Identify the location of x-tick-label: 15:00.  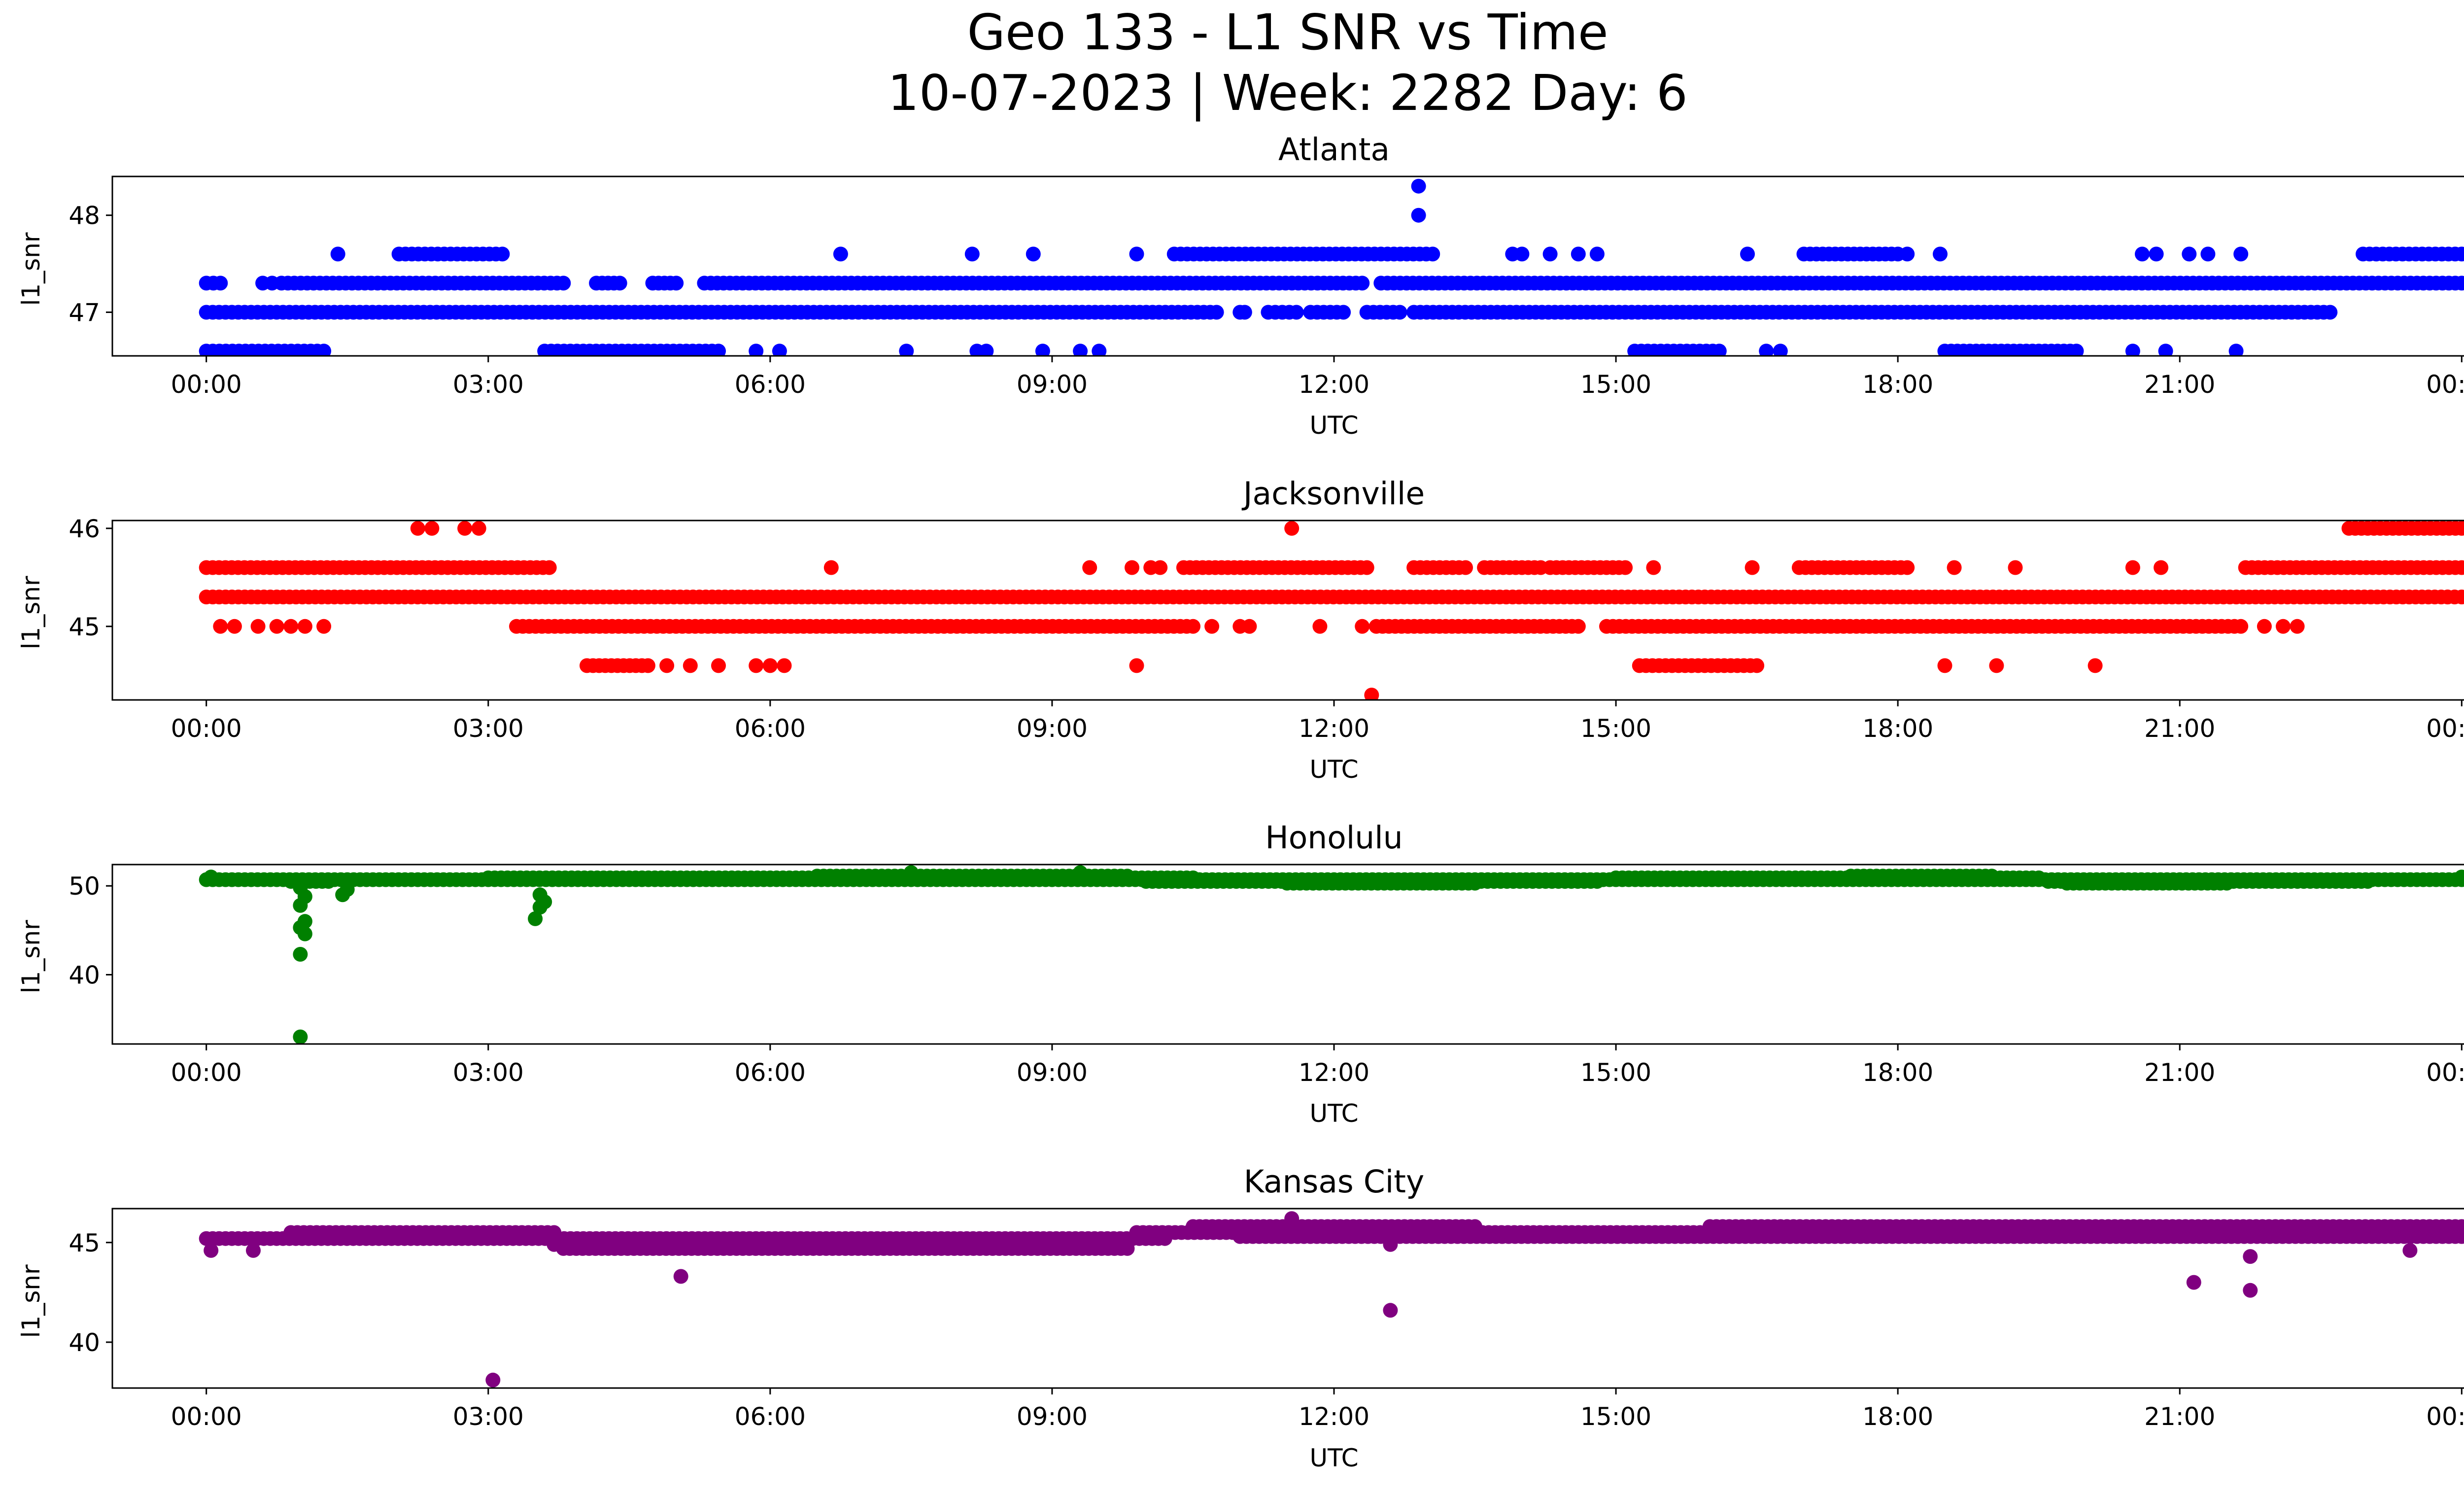
(1615, 1072).